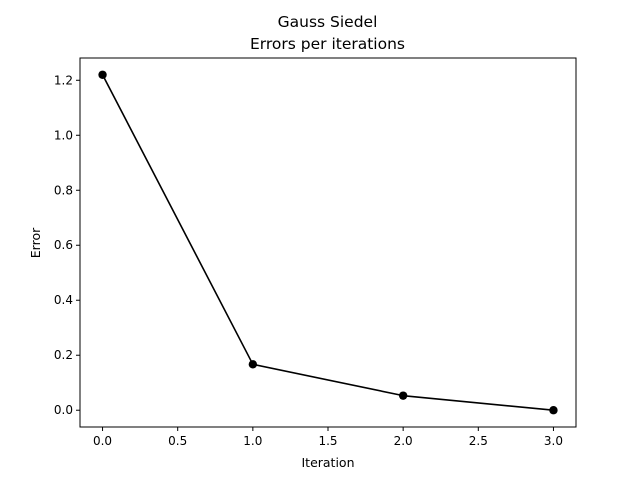  I want to click on x-axis: 0.0 0.5 1.0 1.5 2.0 2.5 3.0, so click(328, 437).